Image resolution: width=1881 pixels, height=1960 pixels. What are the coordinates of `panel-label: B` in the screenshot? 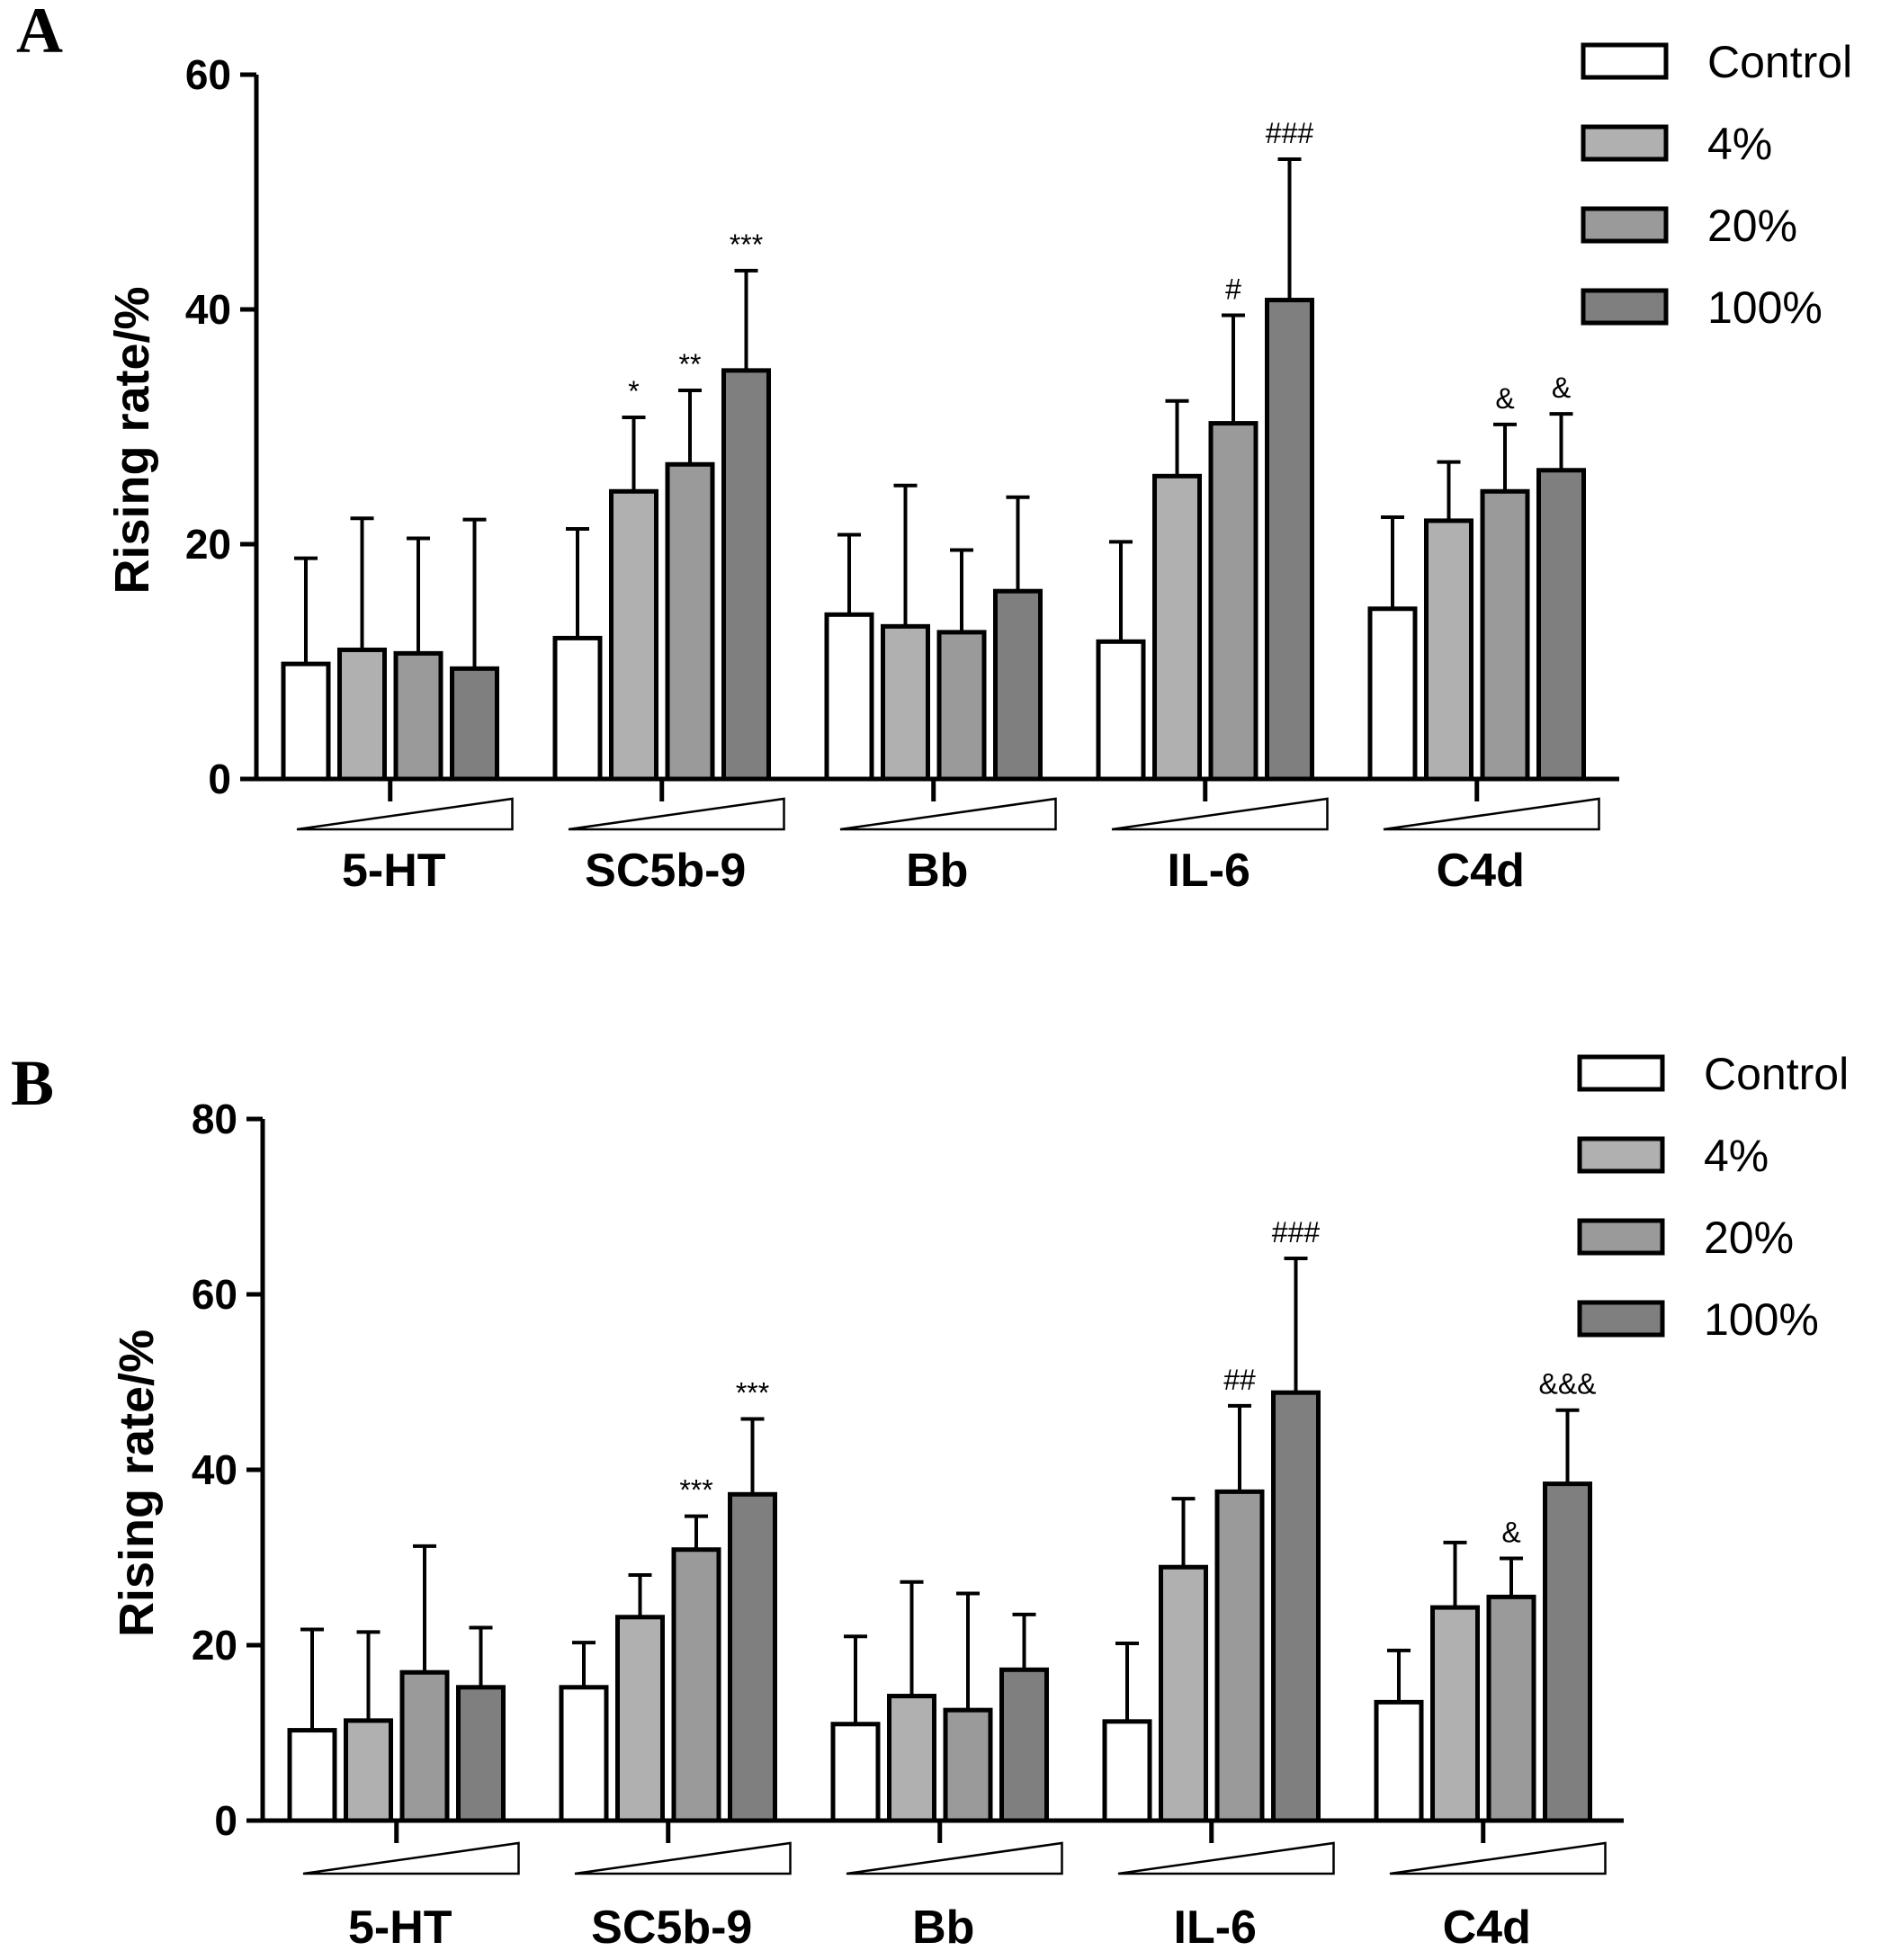 It's located at (32, 1083).